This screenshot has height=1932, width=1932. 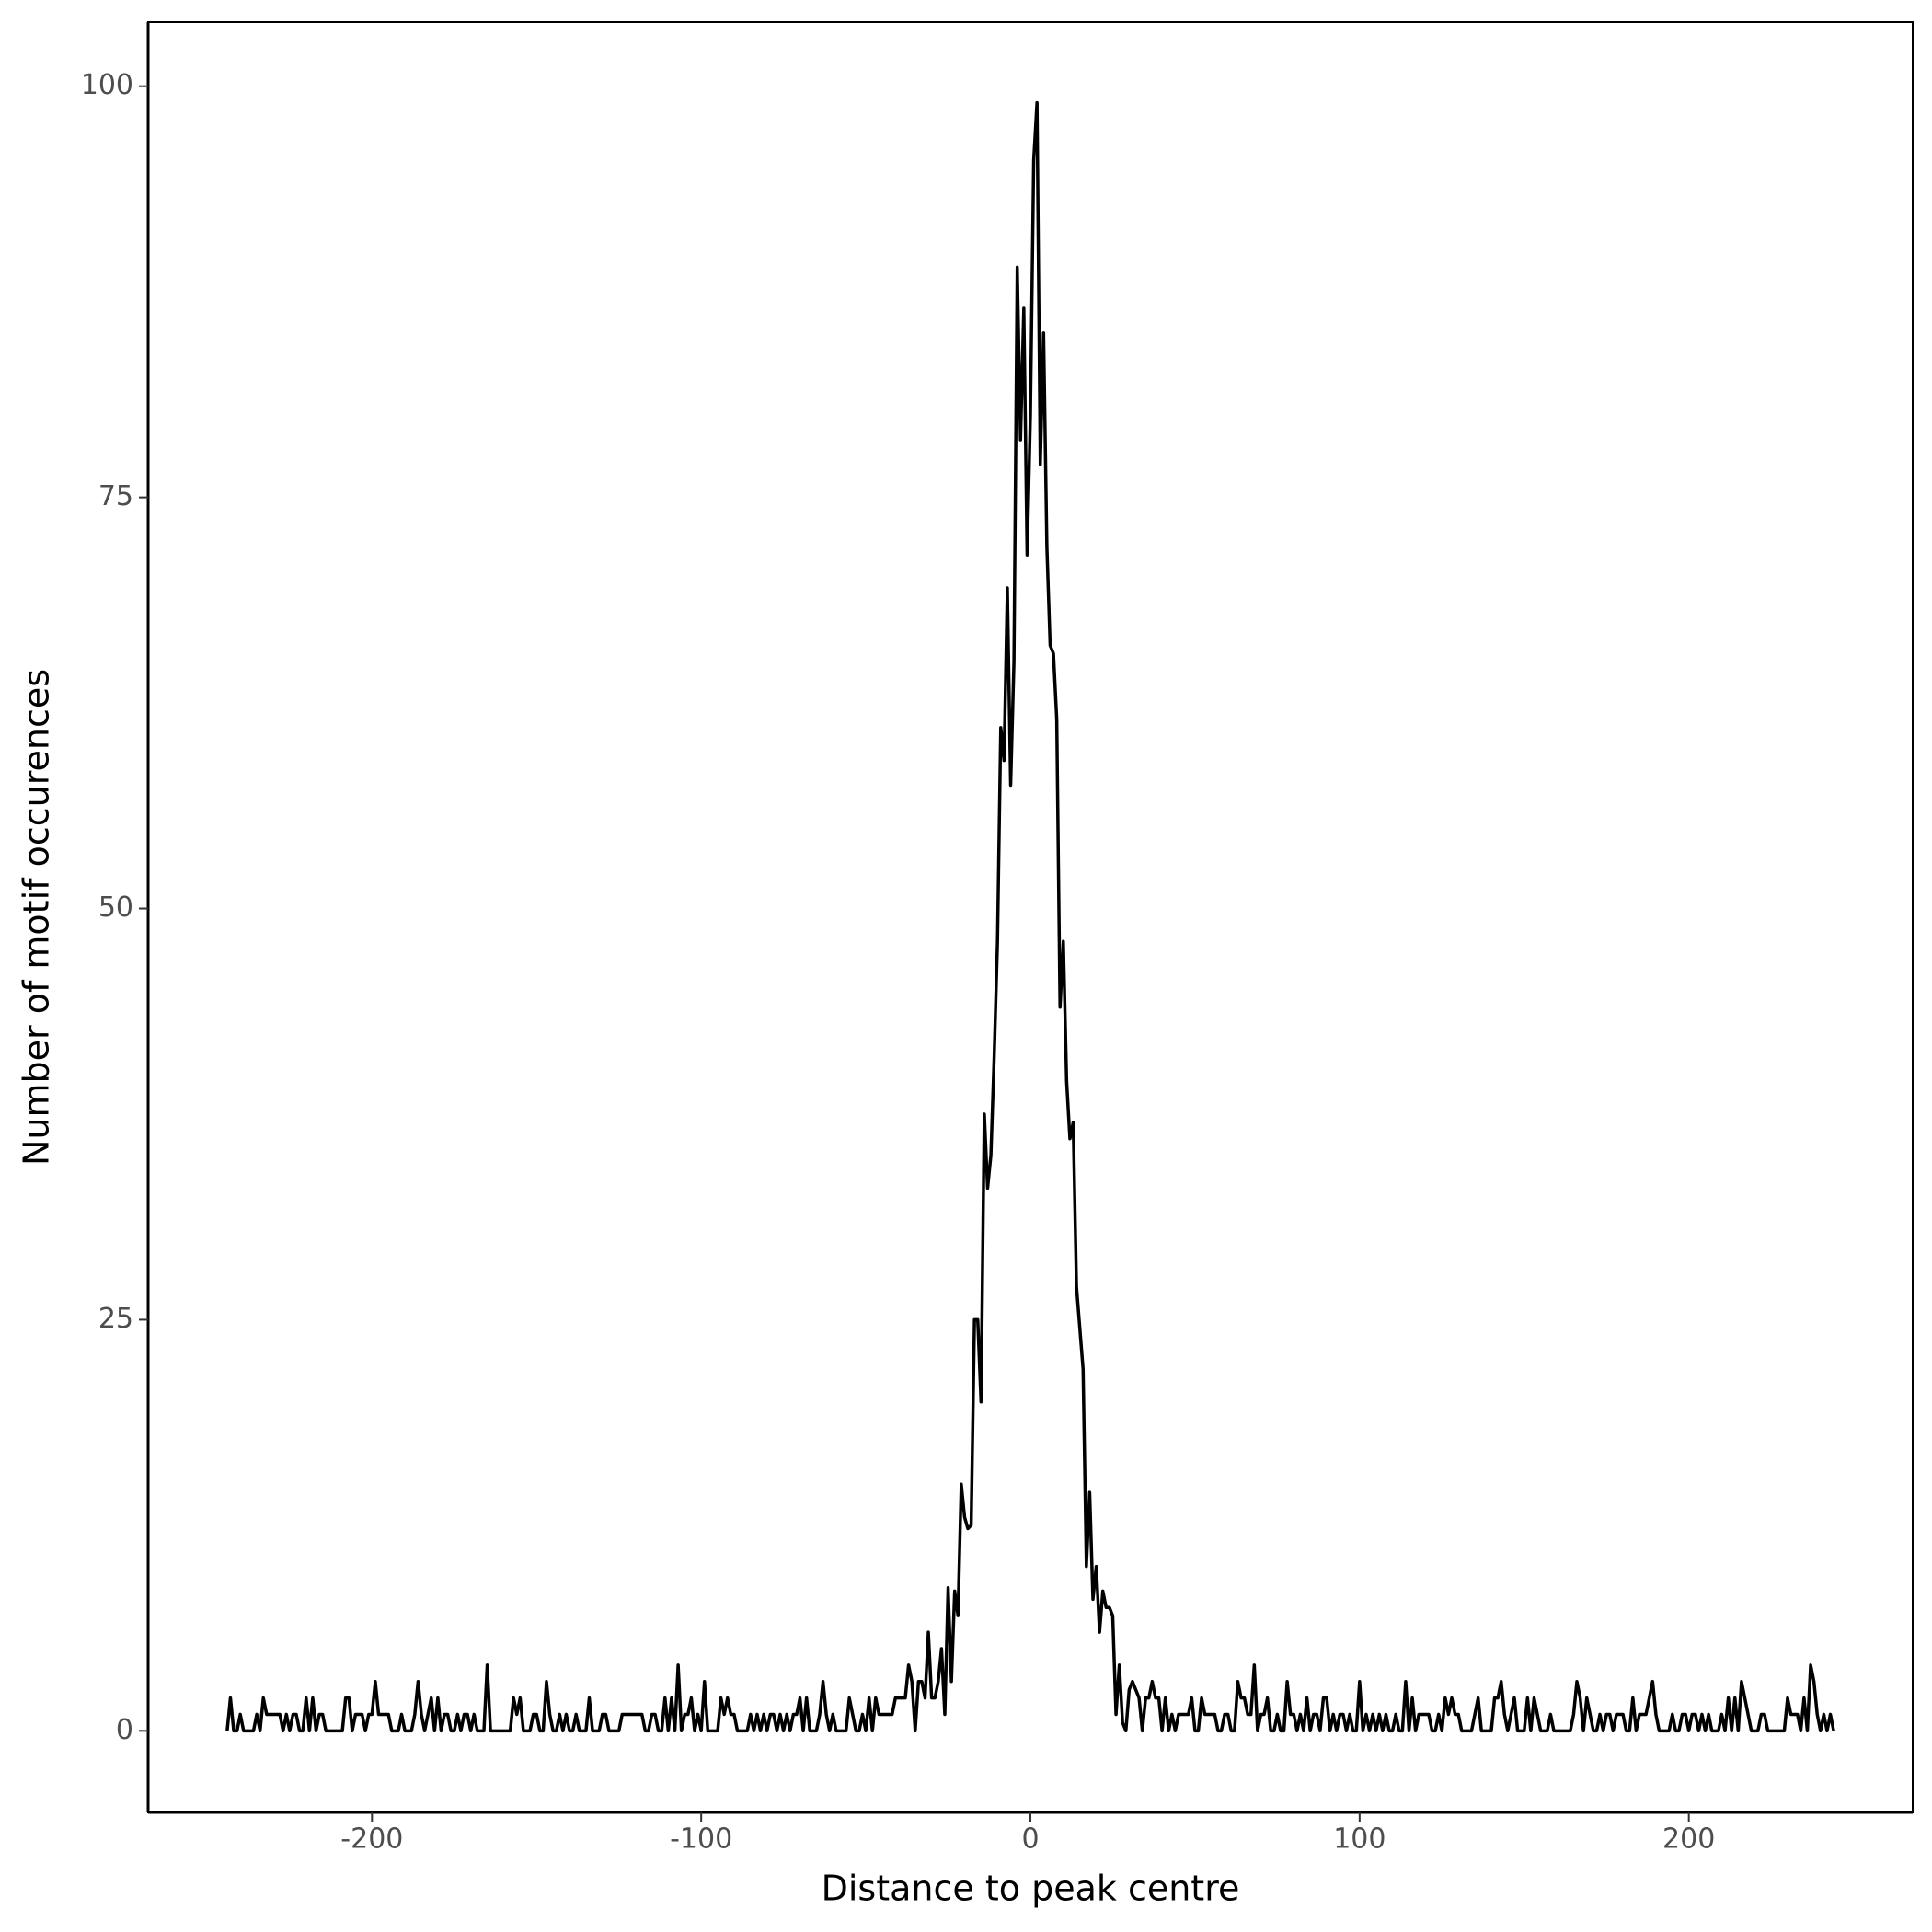 I want to click on x-tick-label: -100, so click(x=701, y=1839).